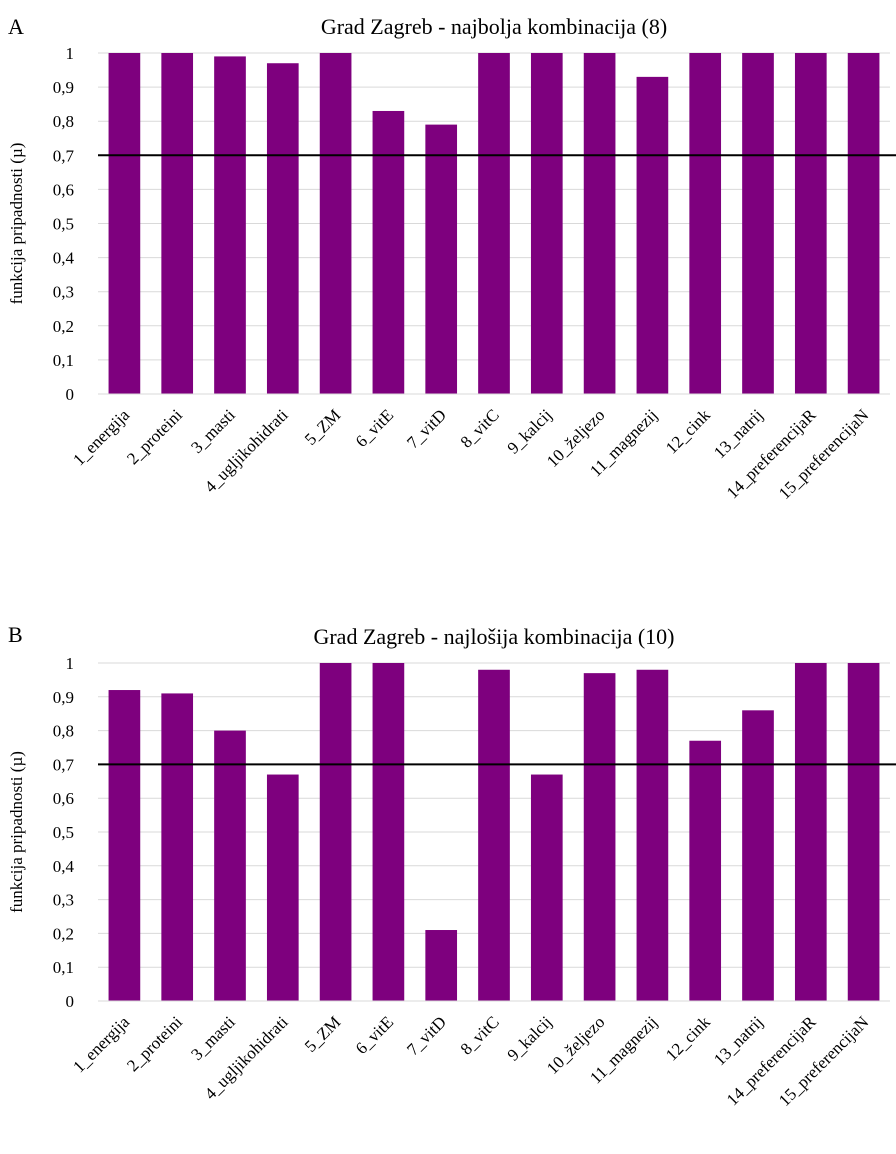  Describe the element at coordinates (15, 634) in the screenshot. I see `panel-label: B` at that location.